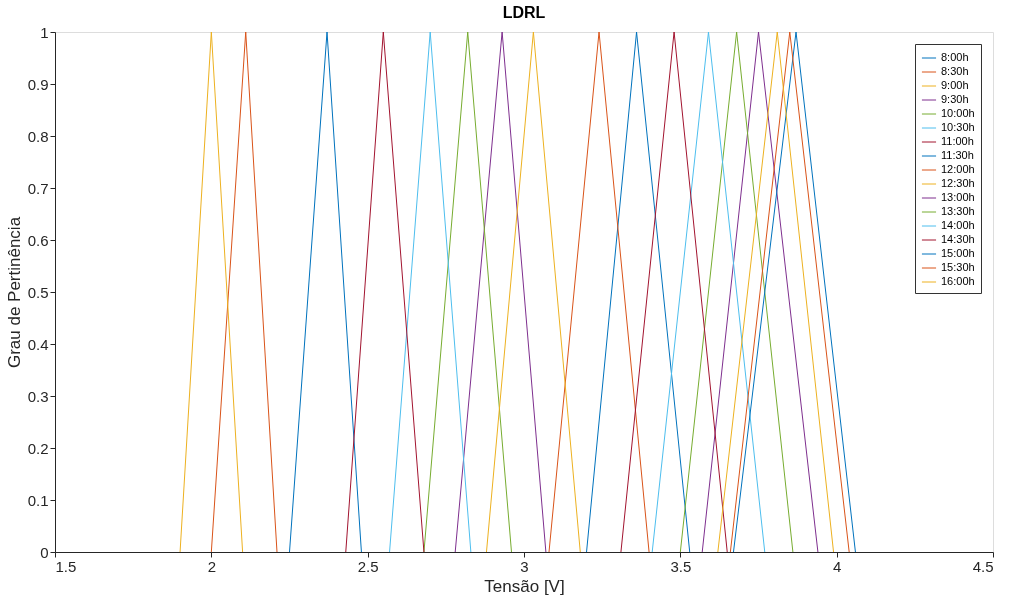 This screenshot has width=1022, height=612. I want to click on legend-label: 8:00h, so click(955, 57).